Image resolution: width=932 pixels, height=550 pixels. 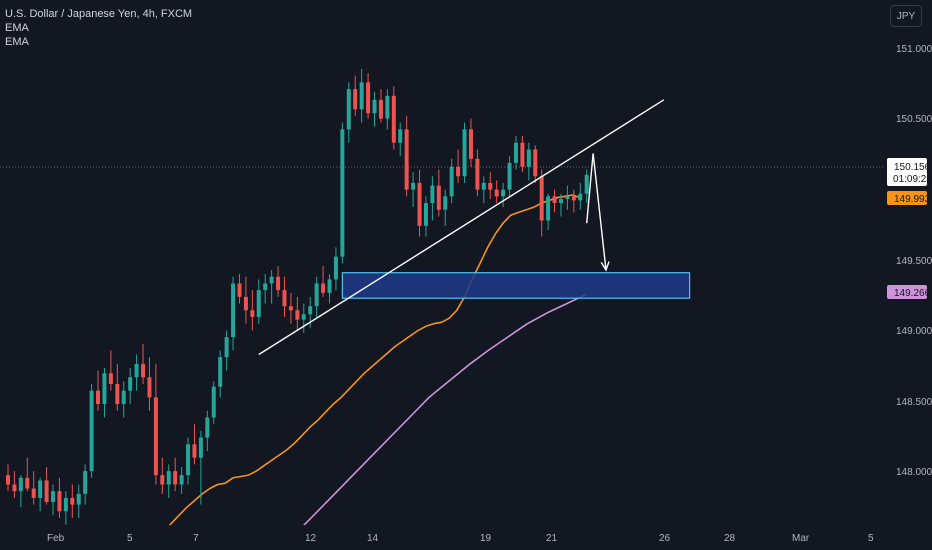 I want to click on currency-button: JPY, so click(x=906, y=16).